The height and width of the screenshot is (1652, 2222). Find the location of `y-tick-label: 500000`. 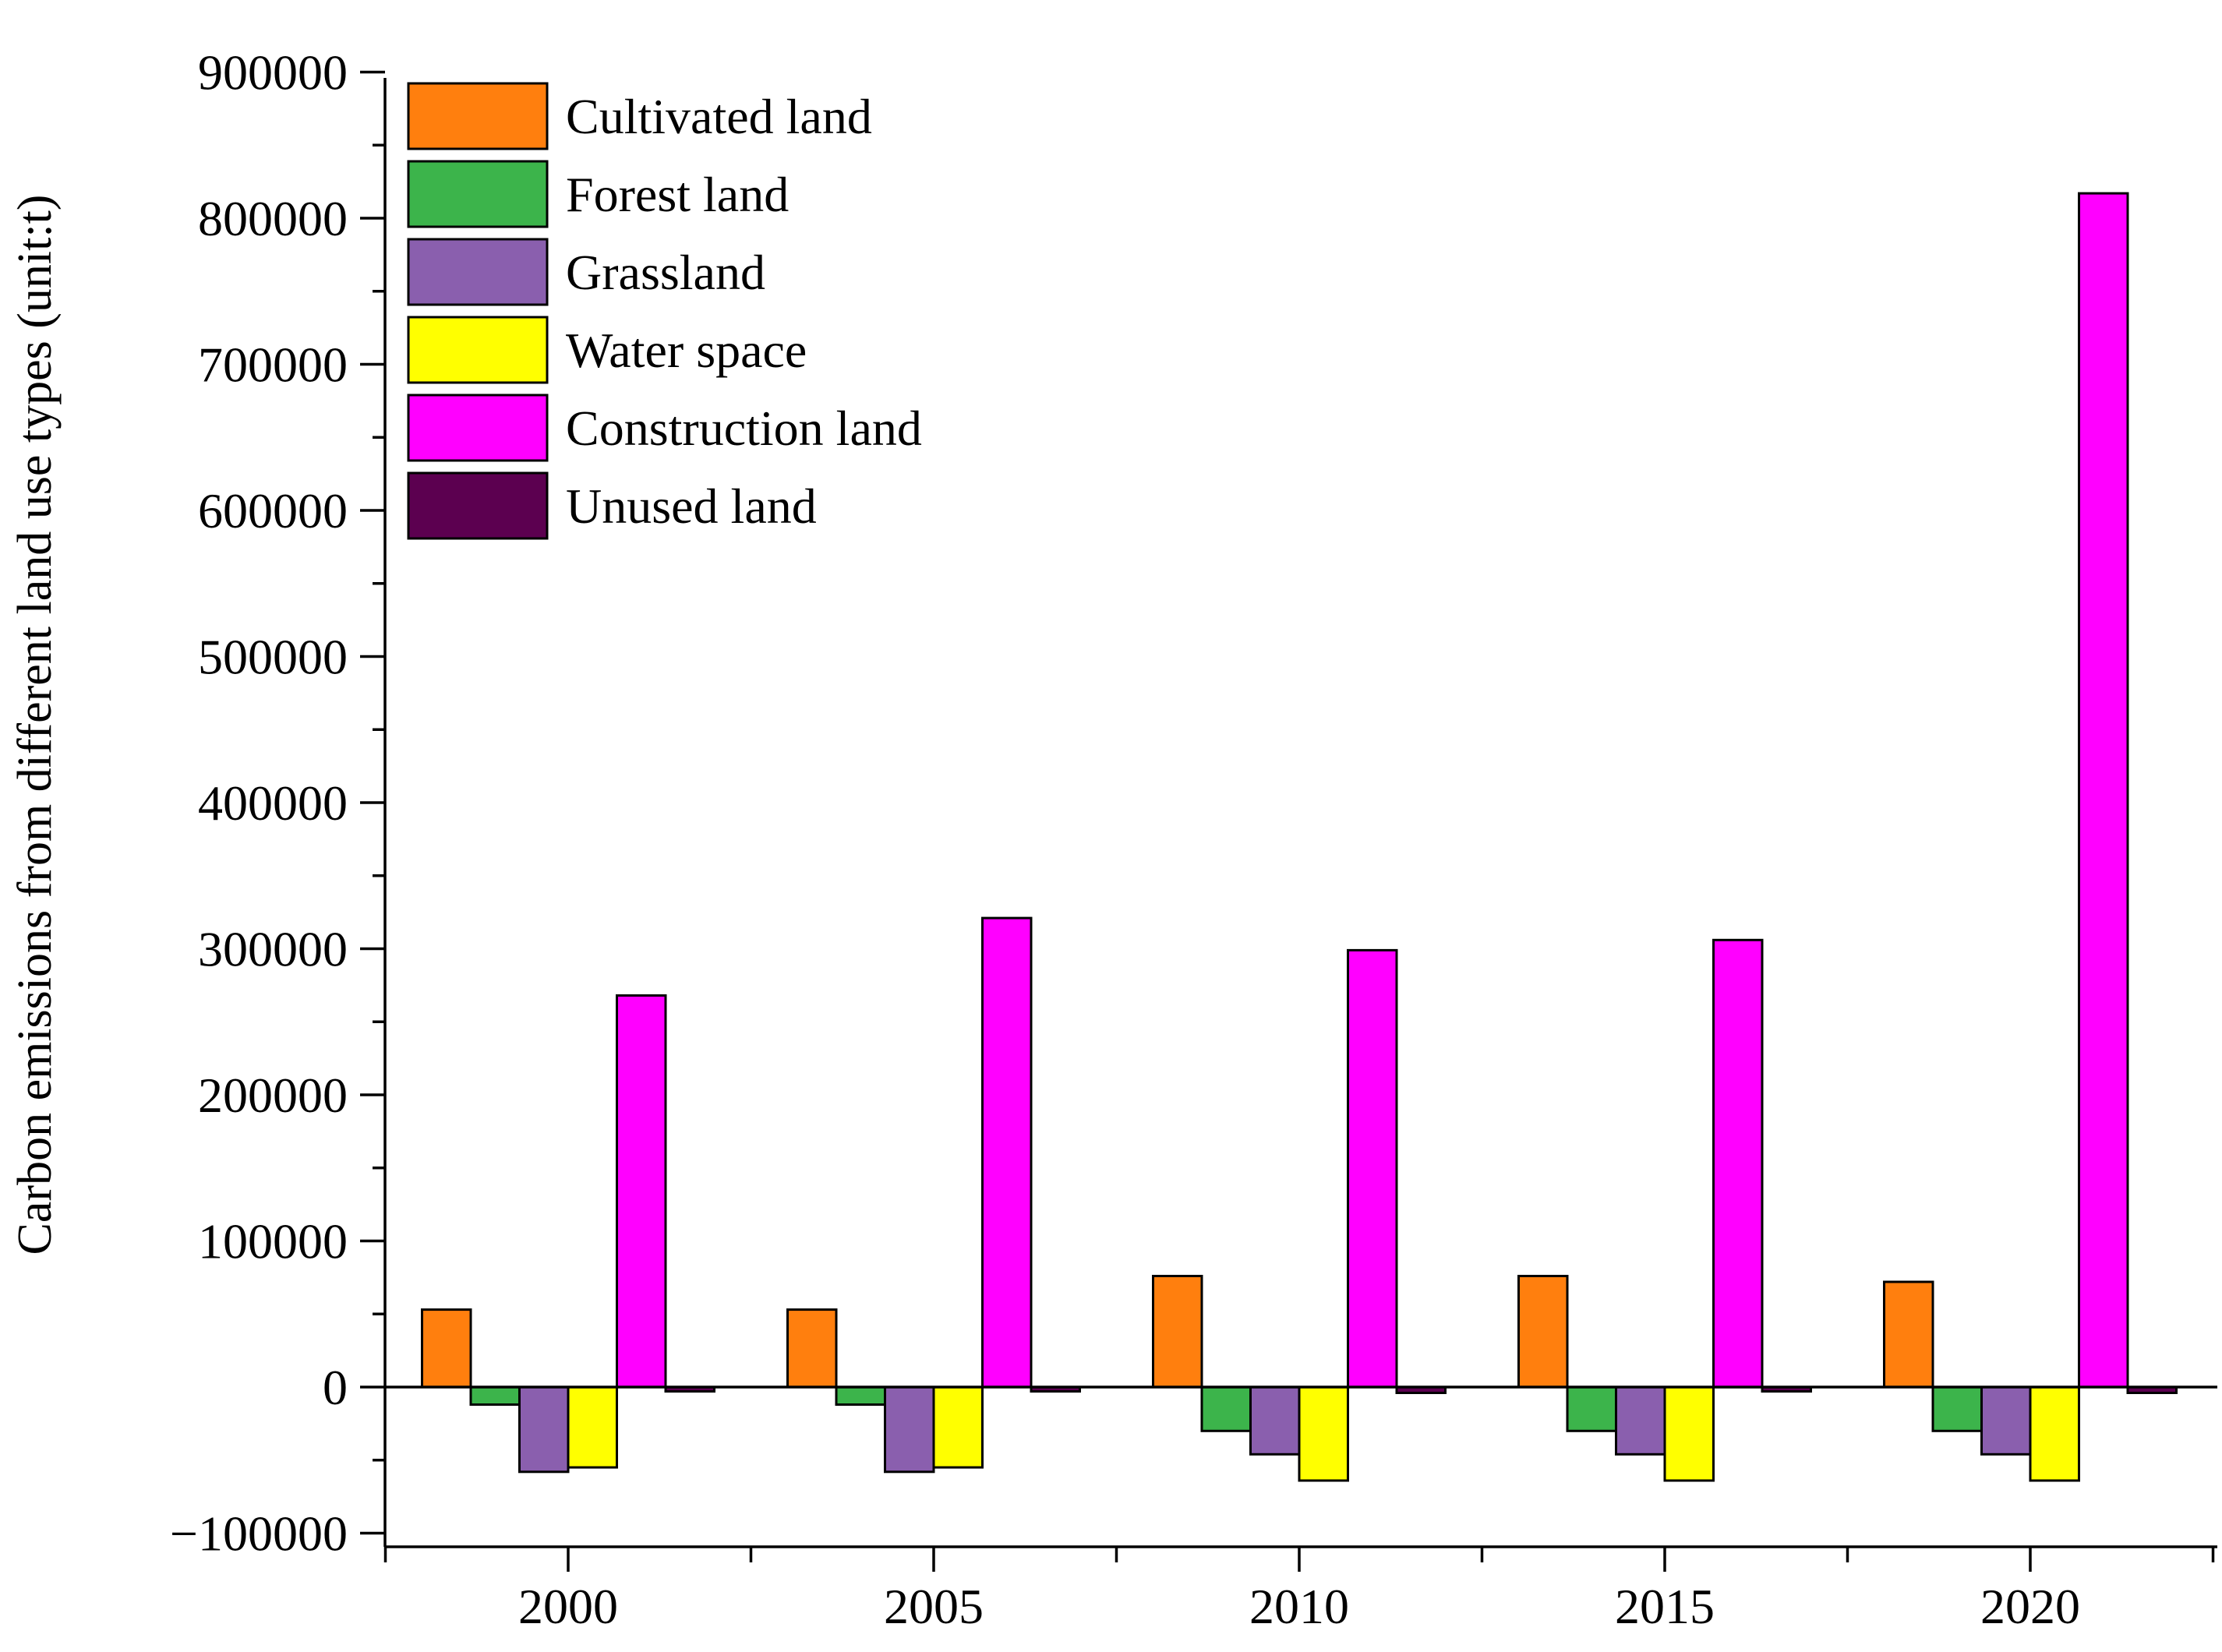

y-tick-label: 500000 is located at coordinates (273, 658).